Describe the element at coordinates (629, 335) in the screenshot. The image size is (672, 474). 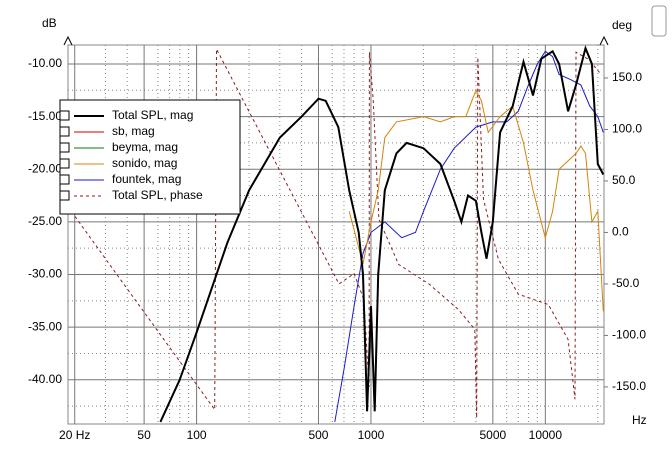
I see `y2-tick-label: -100.0` at that location.